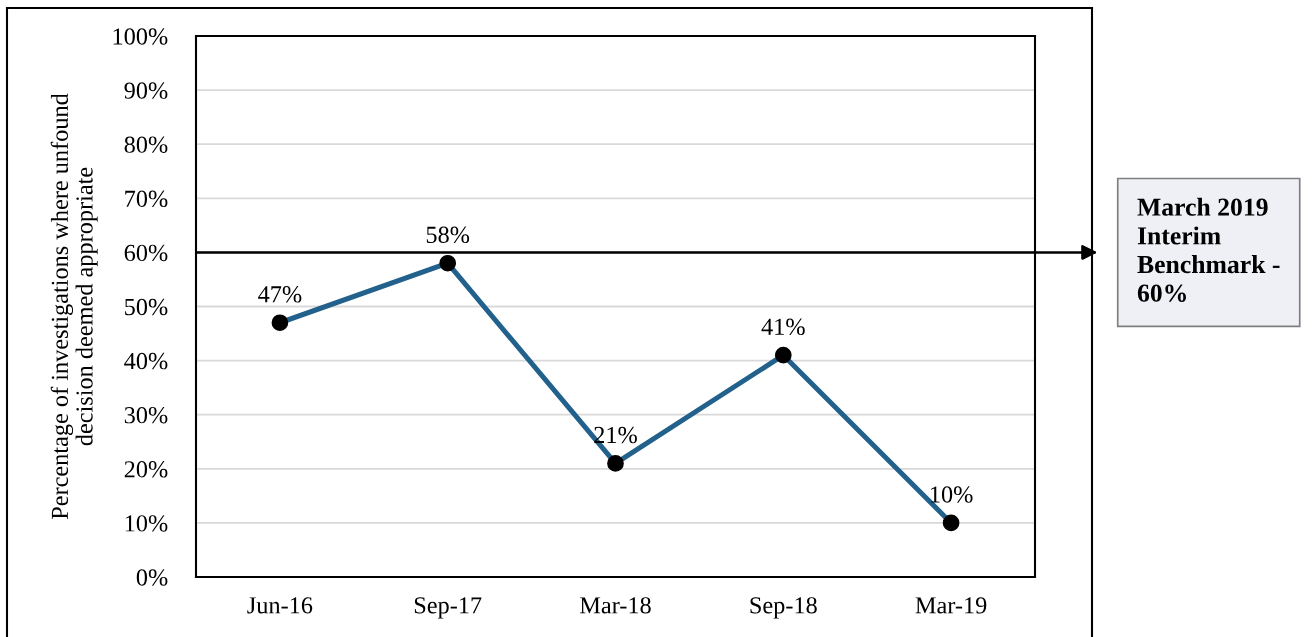 The width and height of the screenshot is (1313, 637). What do you see at coordinates (448, 235) in the screenshot?
I see `data-label: 58%` at bounding box center [448, 235].